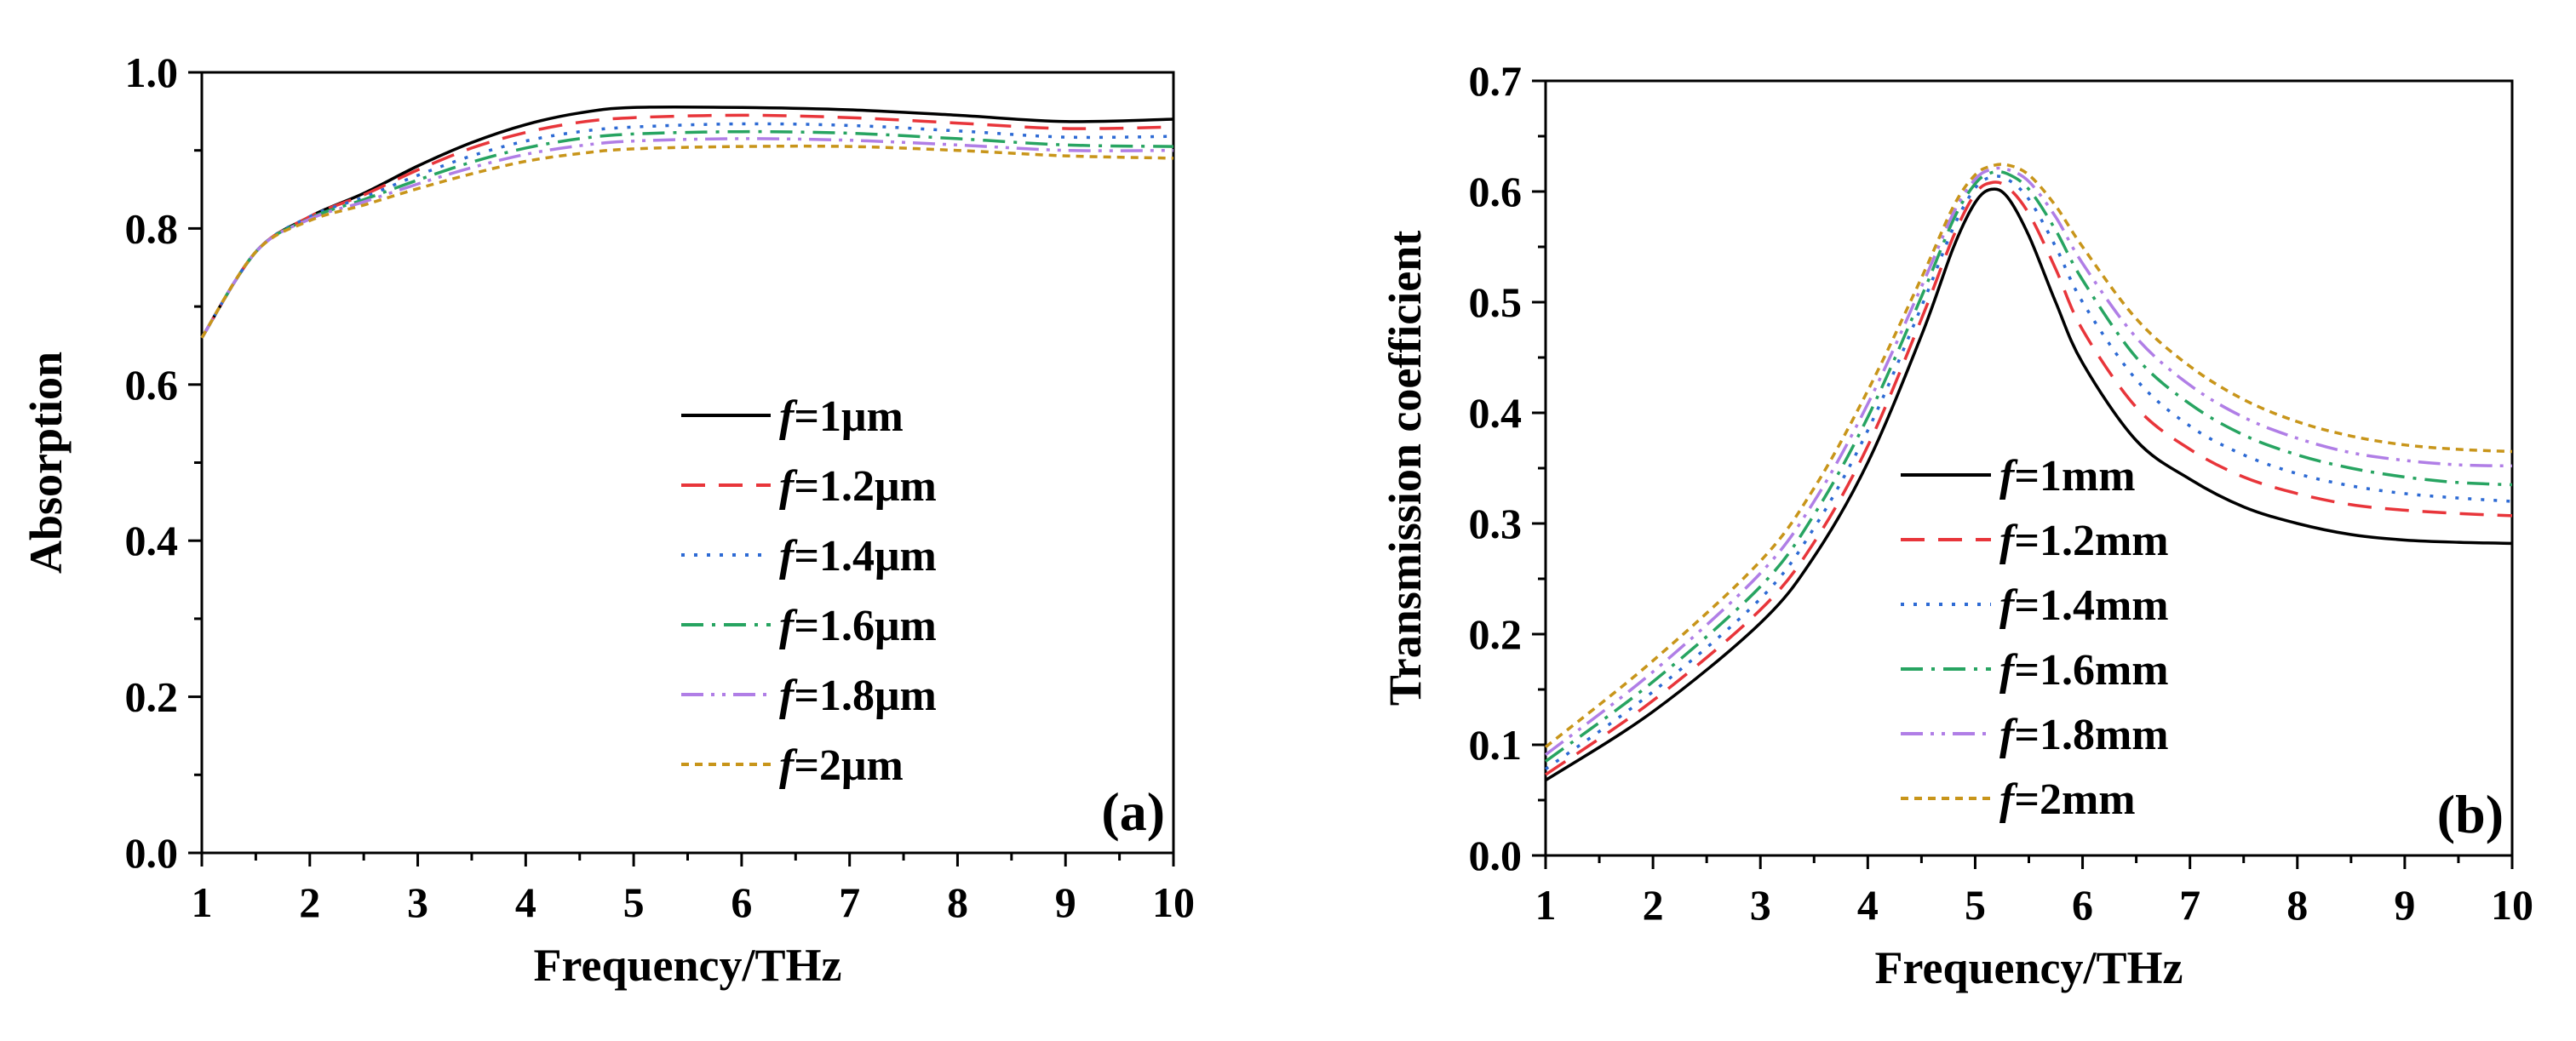  Describe the element at coordinates (2091, 541) in the screenshot. I see `legend-value: =1.2mm` at that location.